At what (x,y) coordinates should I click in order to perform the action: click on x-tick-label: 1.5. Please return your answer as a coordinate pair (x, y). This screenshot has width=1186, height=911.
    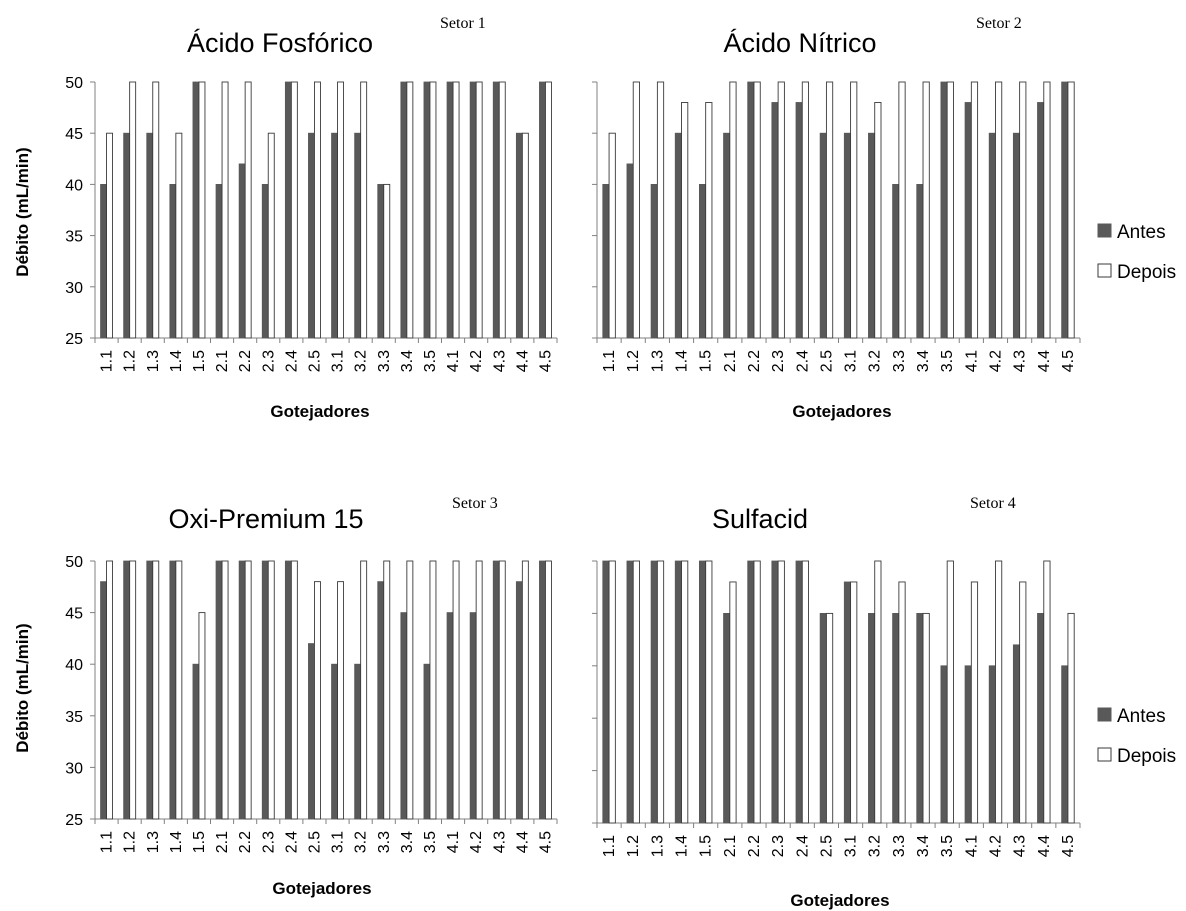
    Looking at the image, I should click on (706, 846).